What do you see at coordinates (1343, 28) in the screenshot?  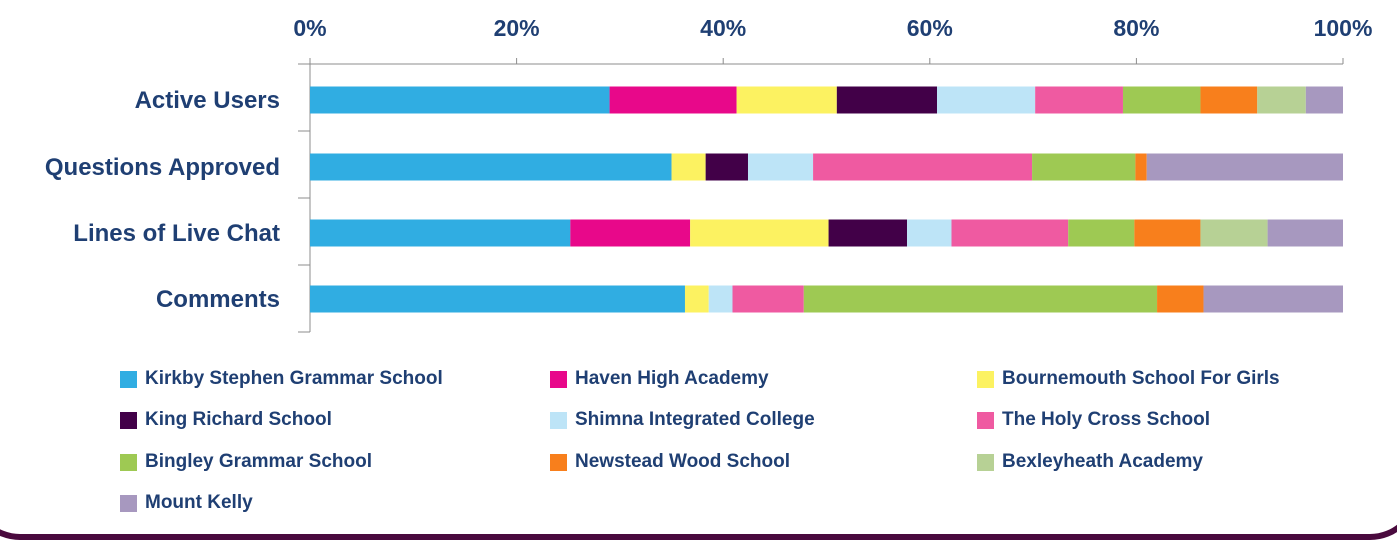 I see `x-tick-label: 100%` at bounding box center [1343, 28].